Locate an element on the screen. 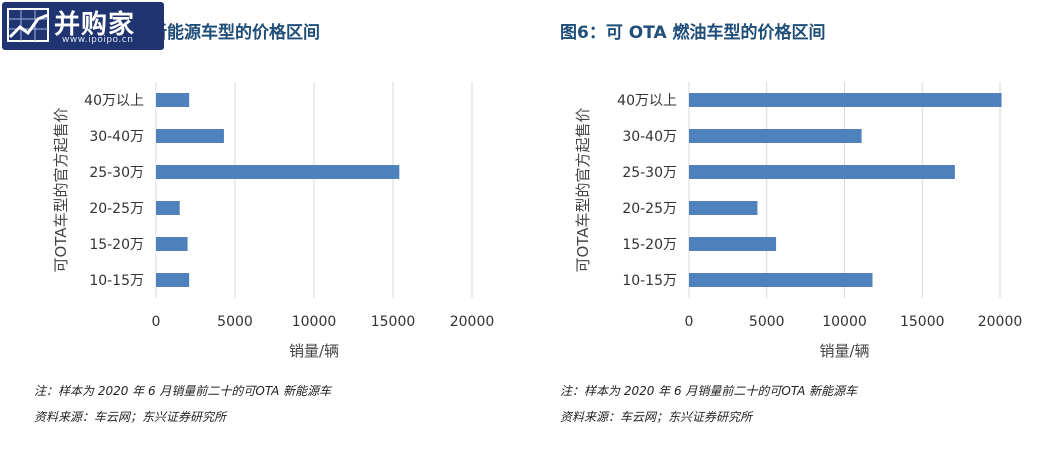  logo-subtext: www.ipoipo.cn is located at coordinates (98, 40).